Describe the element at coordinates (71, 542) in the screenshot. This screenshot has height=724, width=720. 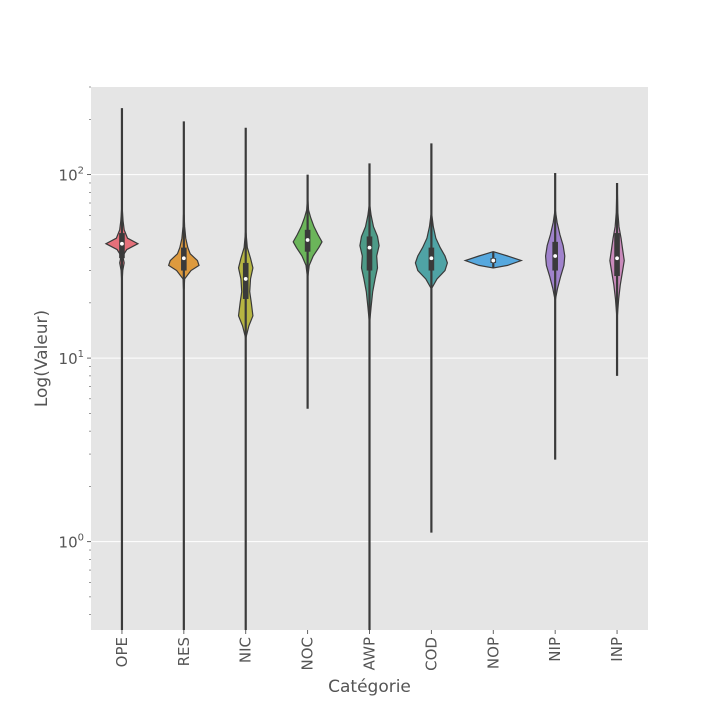
I see `y-tick-label: 10⁰` at that location.